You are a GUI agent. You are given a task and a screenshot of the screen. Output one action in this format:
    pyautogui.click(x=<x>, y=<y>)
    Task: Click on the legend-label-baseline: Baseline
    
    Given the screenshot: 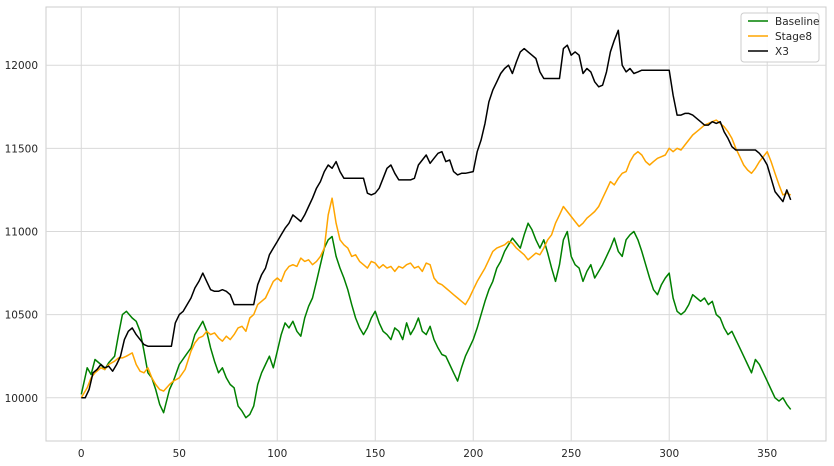 What is the action you would take?
    pyautogui.click(x=797, y=22)
    